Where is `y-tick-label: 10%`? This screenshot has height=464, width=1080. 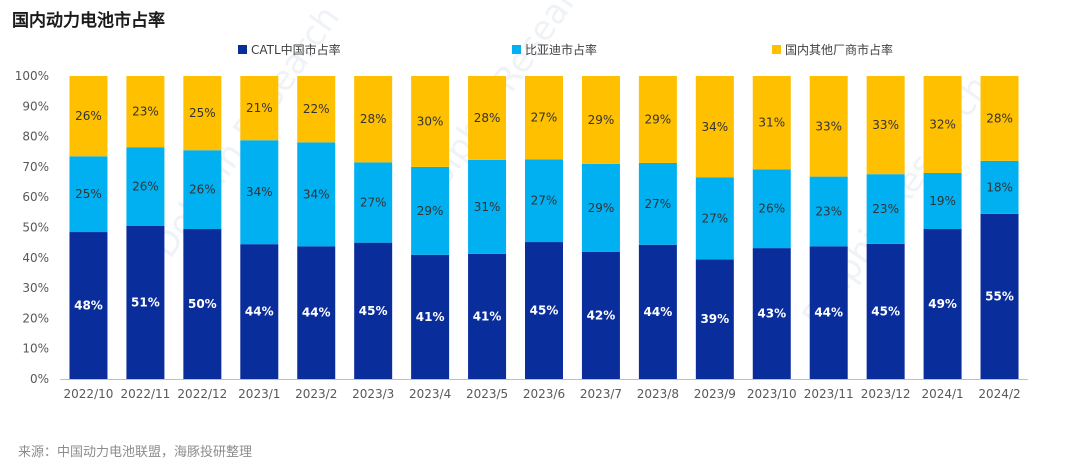 y-tick-label: 10% is located at coordinates (35, 349).